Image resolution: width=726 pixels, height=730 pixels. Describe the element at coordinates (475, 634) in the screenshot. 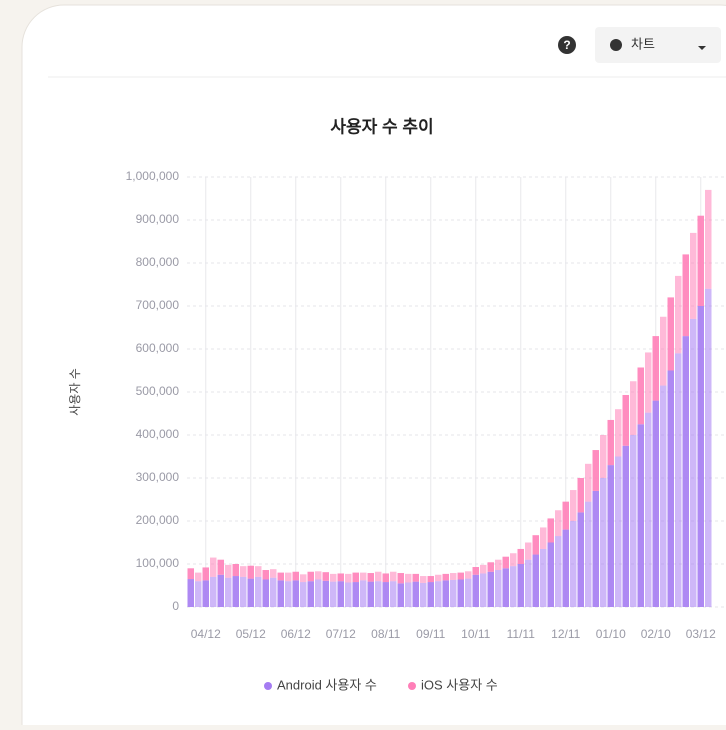

I see `x-tick-label: 10/11` at that location.